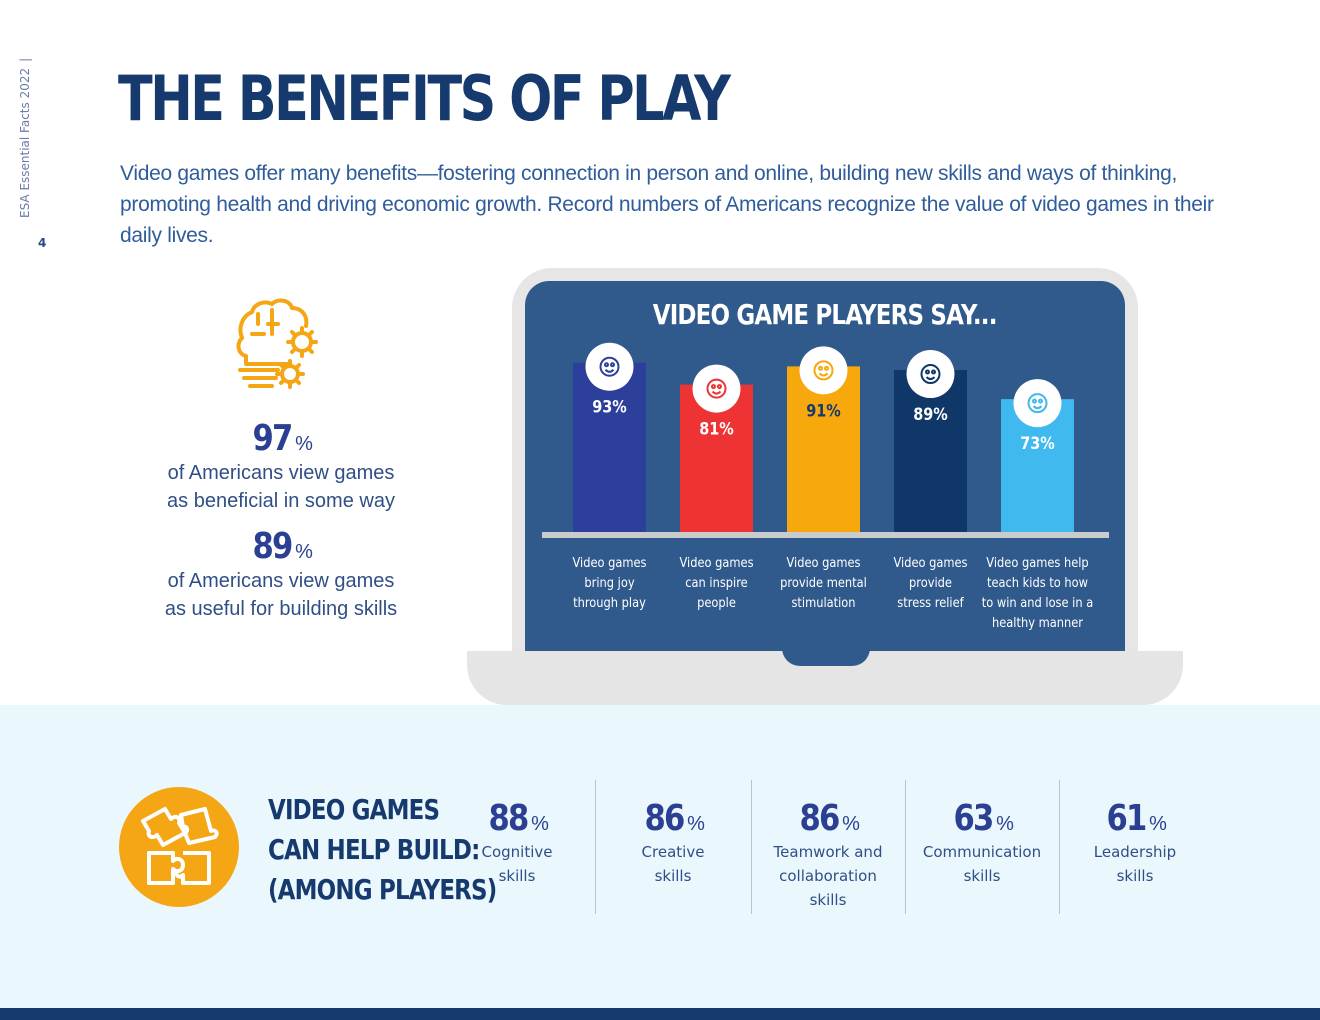 The width and height of the screenshot is (1320, 1020). Describe the element at coordinates (382, 889) in the screenshot. I see `skills-title-line: (AMONG PLAYERS)` at that location.